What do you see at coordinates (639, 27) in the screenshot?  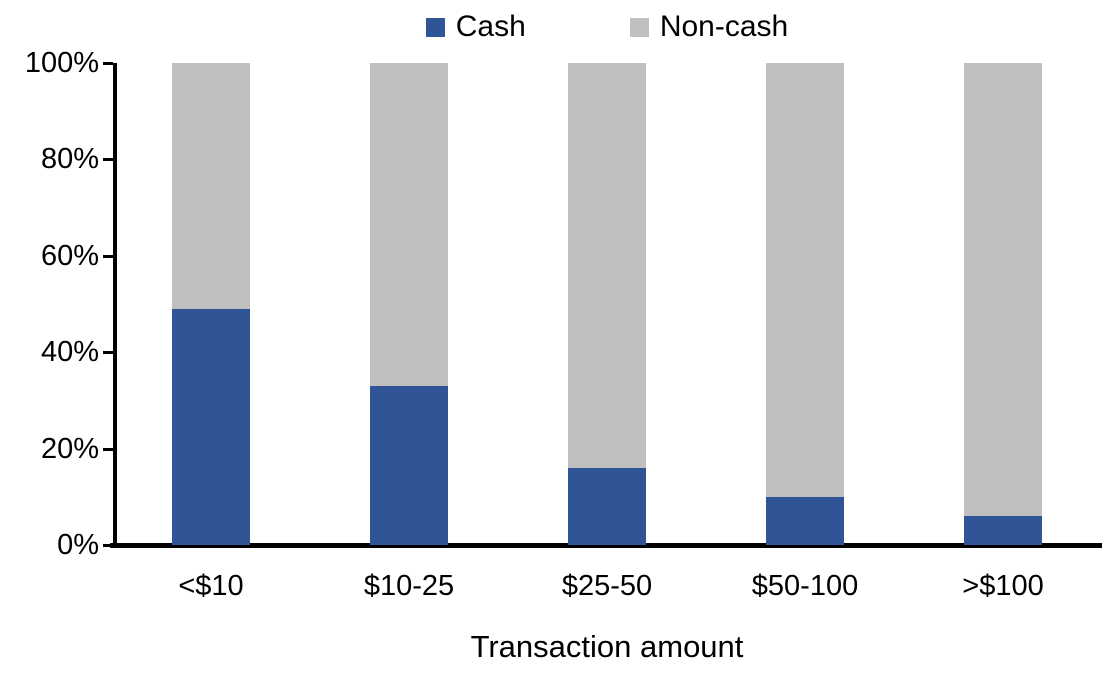 I see `non-cash-swatch-icon` at bounding box center [639, 27].